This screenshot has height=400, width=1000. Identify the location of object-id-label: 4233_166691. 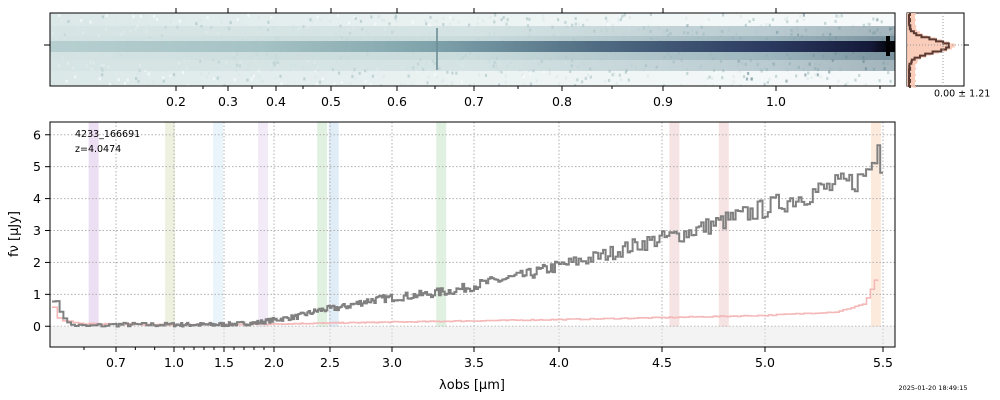
(107, 134).